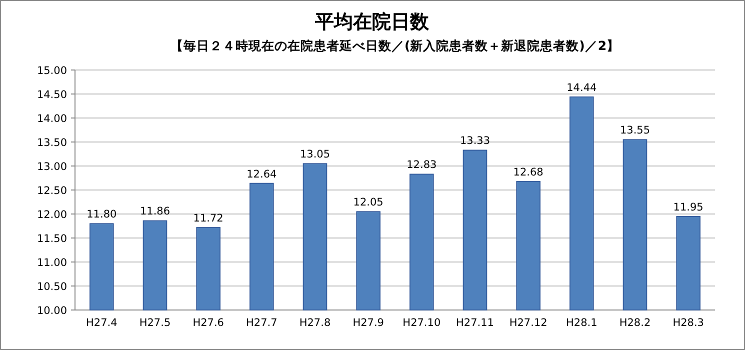 The width and height of the screenshot is (745, 350). Describe the element at coordinates (51, 311) in the screenshot. I see `y-tick-label: 10.00` at that location.